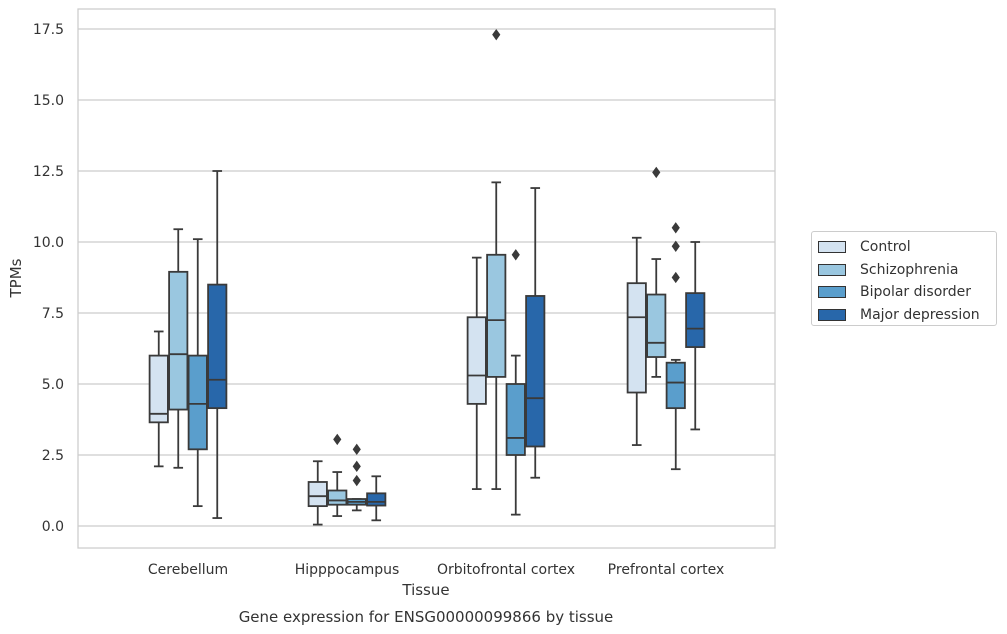 This screenshot has height=634, width=1007. What do you see at coordinates (48, 30) in the screenshot?
I see `y-tick-label: 17.5` at bounding box center [48, 30].